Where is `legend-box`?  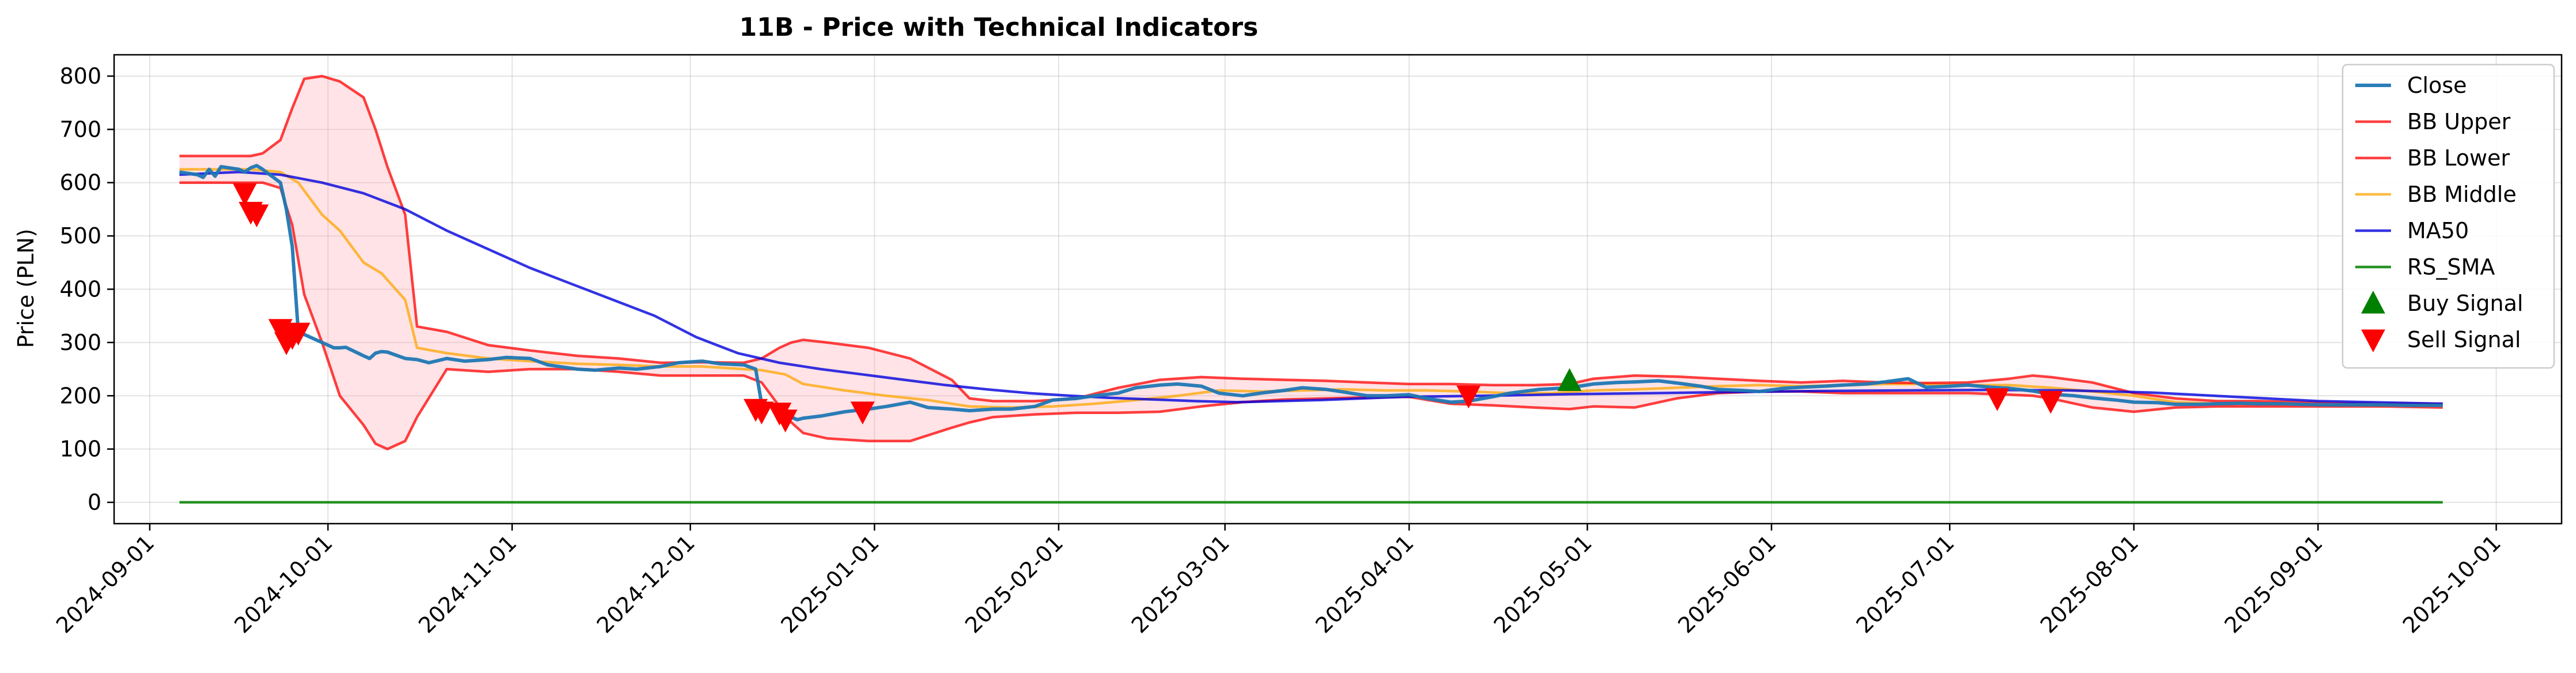 legend-box is located at coordinates (2448, 216).